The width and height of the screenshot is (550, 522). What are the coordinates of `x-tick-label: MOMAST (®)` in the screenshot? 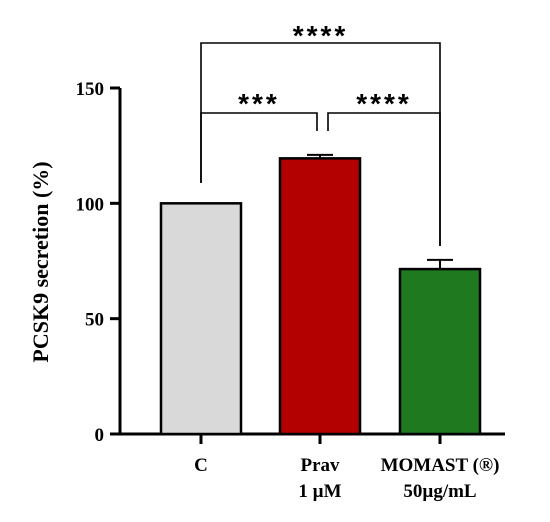 It's located at (440, 465).